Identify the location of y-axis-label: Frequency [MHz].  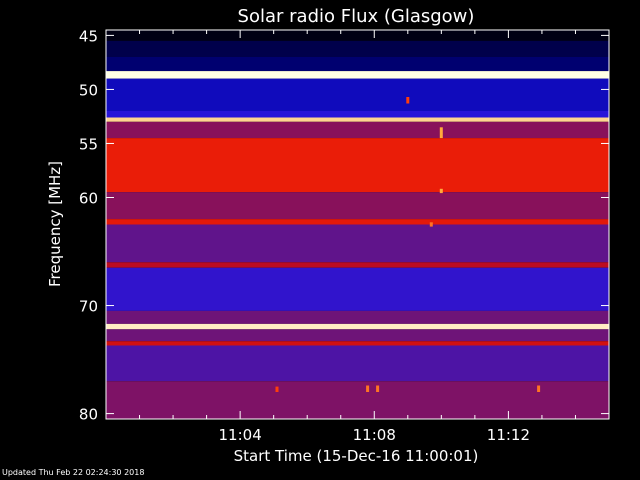
(55, 224).